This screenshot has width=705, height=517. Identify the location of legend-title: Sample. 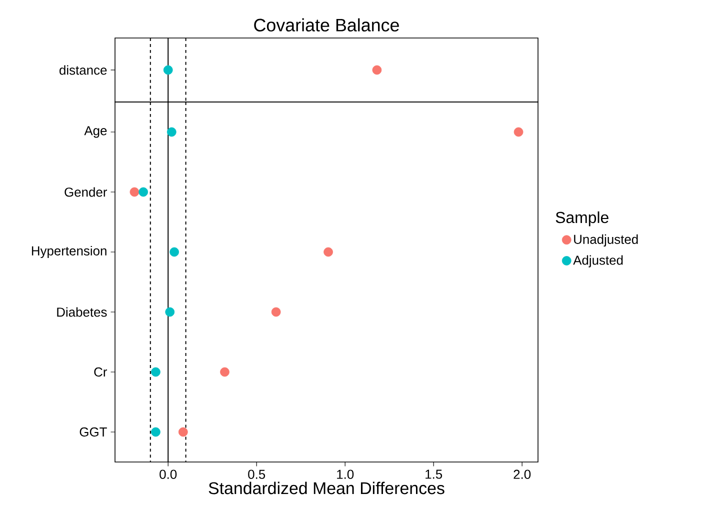
(582, 218).